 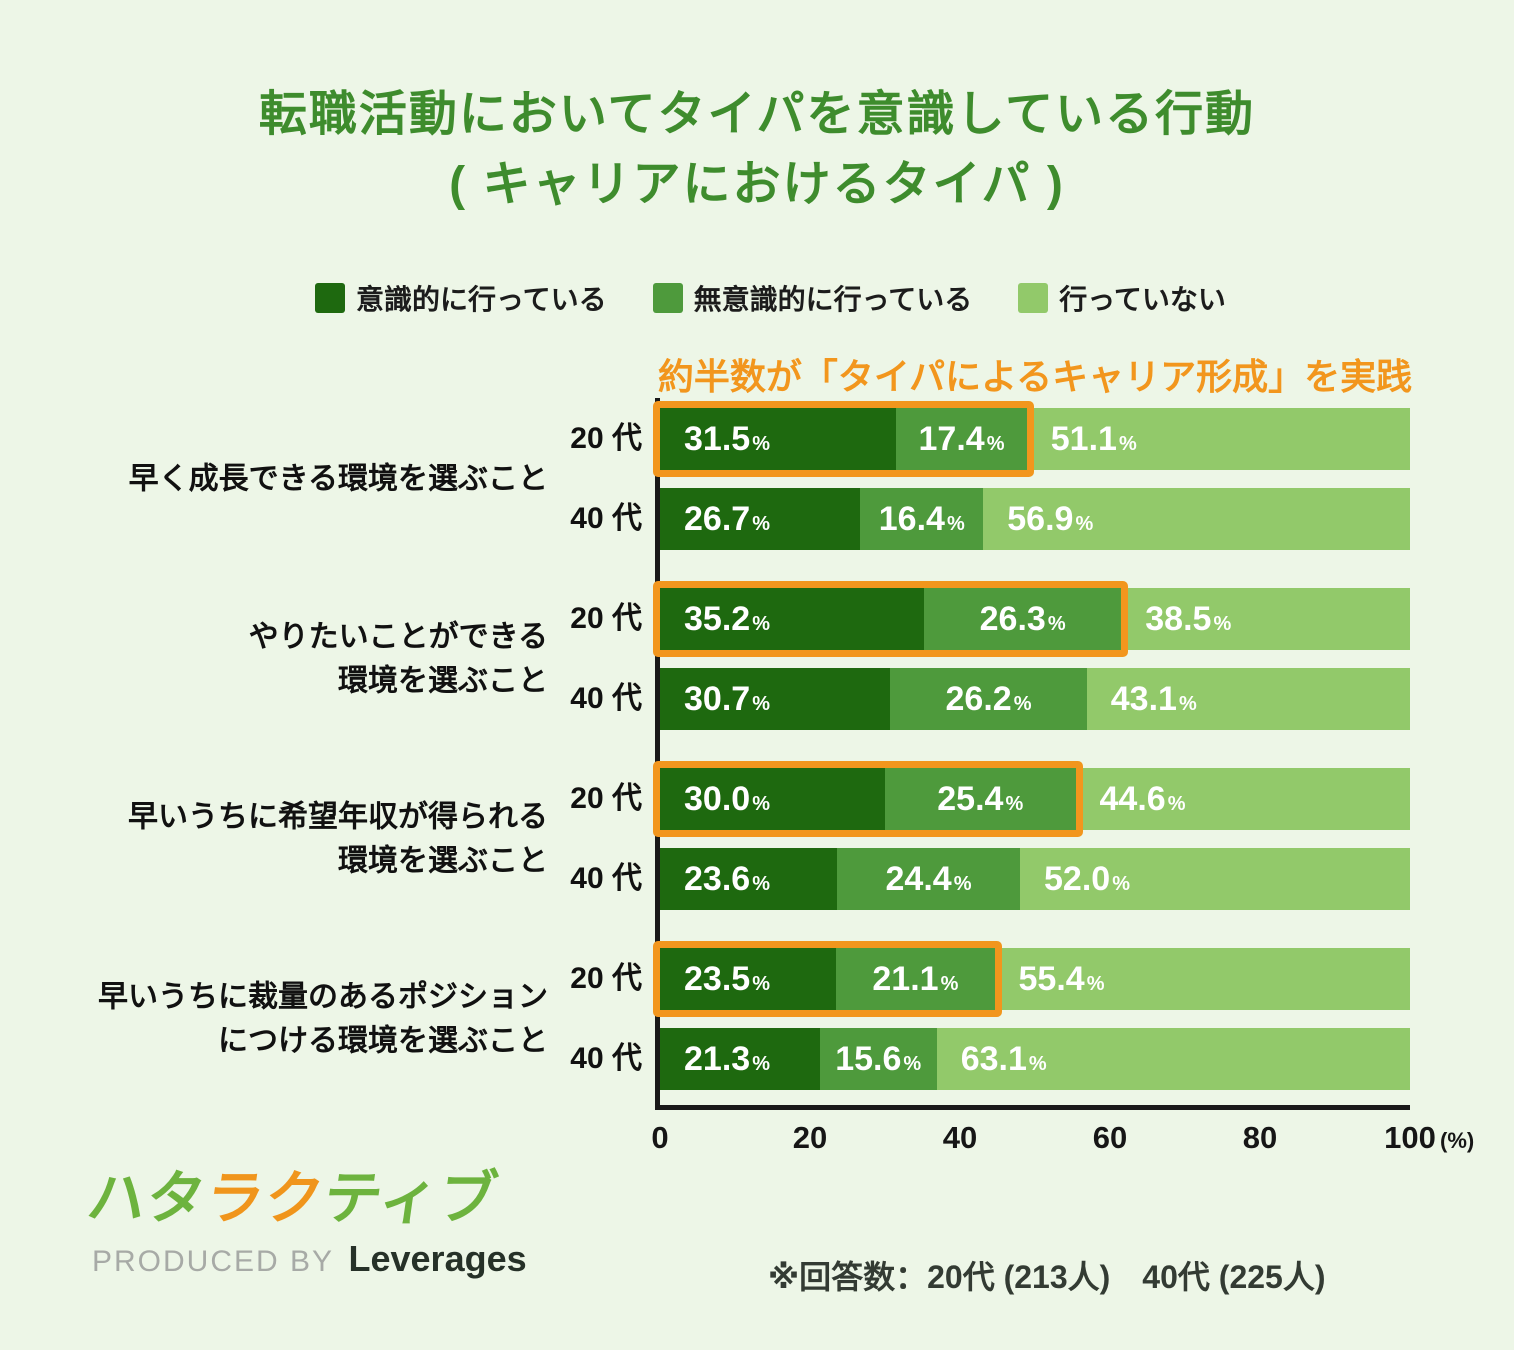 I want to click on value-label: 55.4%, so click(x=1050, y=979).